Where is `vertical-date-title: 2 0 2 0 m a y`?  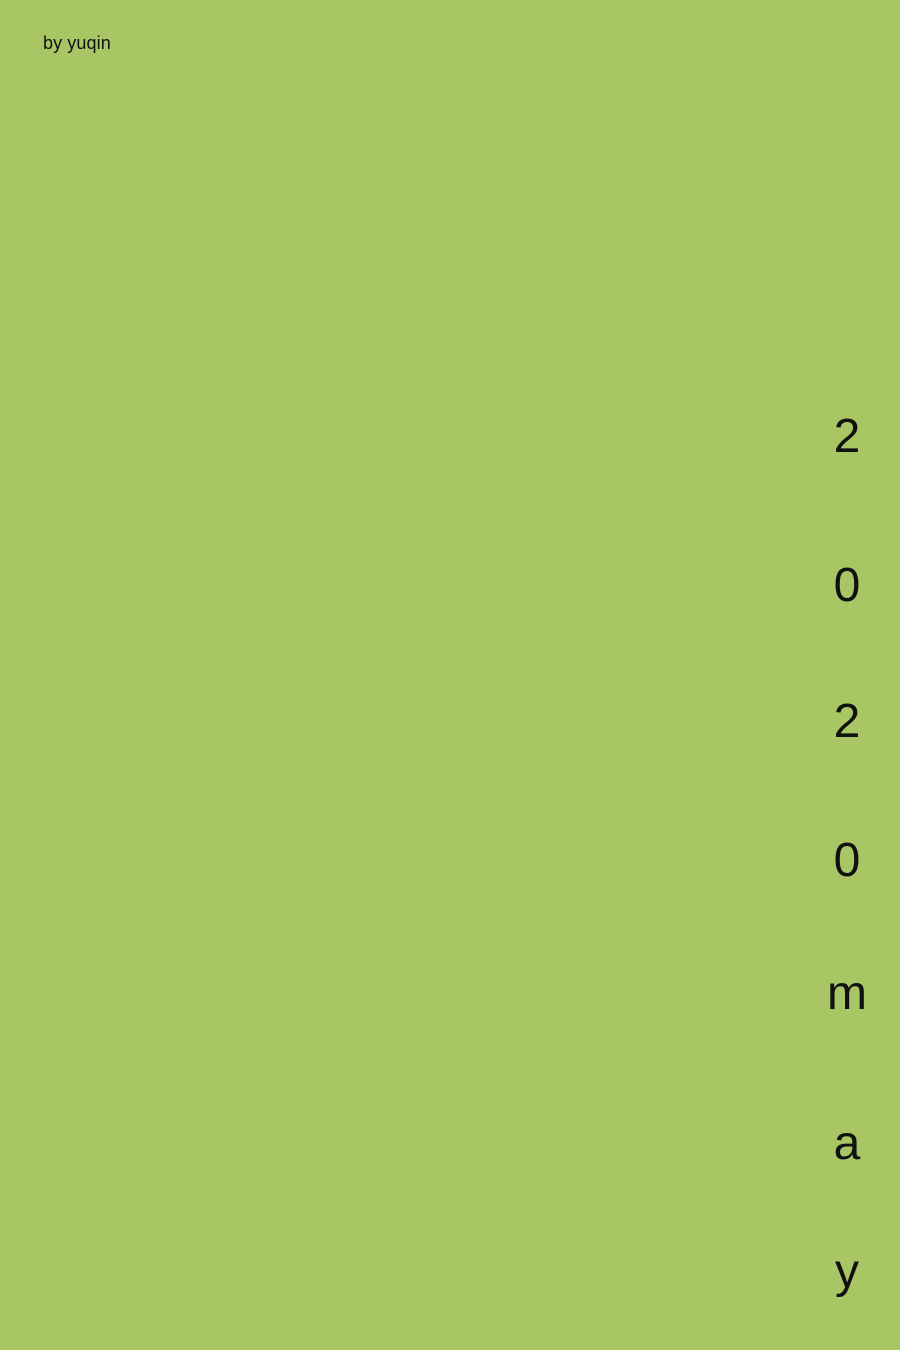 vertical-date-title: 2 0 2 0 m a y is located at coordinates (847, 675).